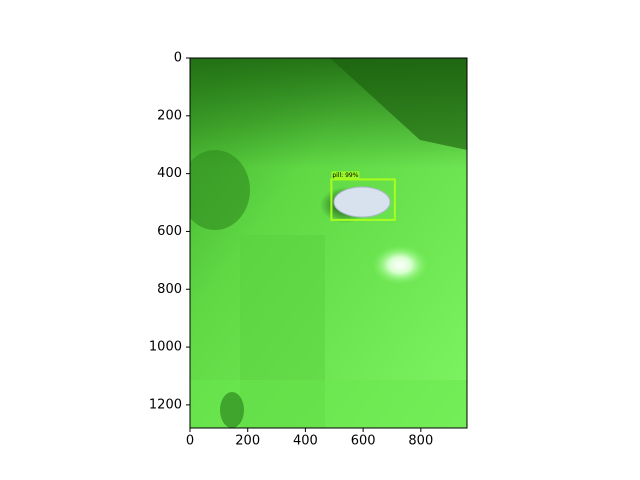 The image size is (640, 480). What do you see at coordinates (305, 441) in the screenshot?
I see `x-tick-label: 400` at bounding box center [305, 441].